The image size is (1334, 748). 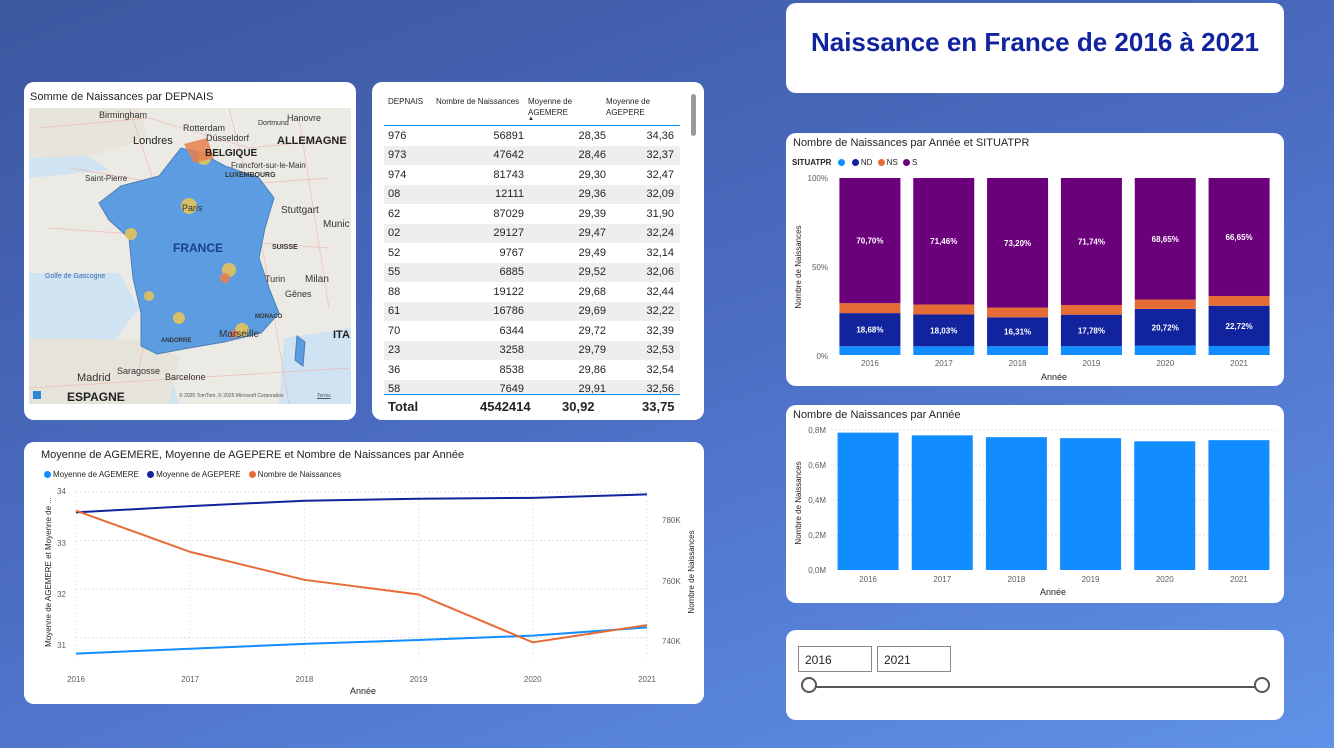 I want to click on stack-data-label: 68,65%, so click(x=1165, y=239).